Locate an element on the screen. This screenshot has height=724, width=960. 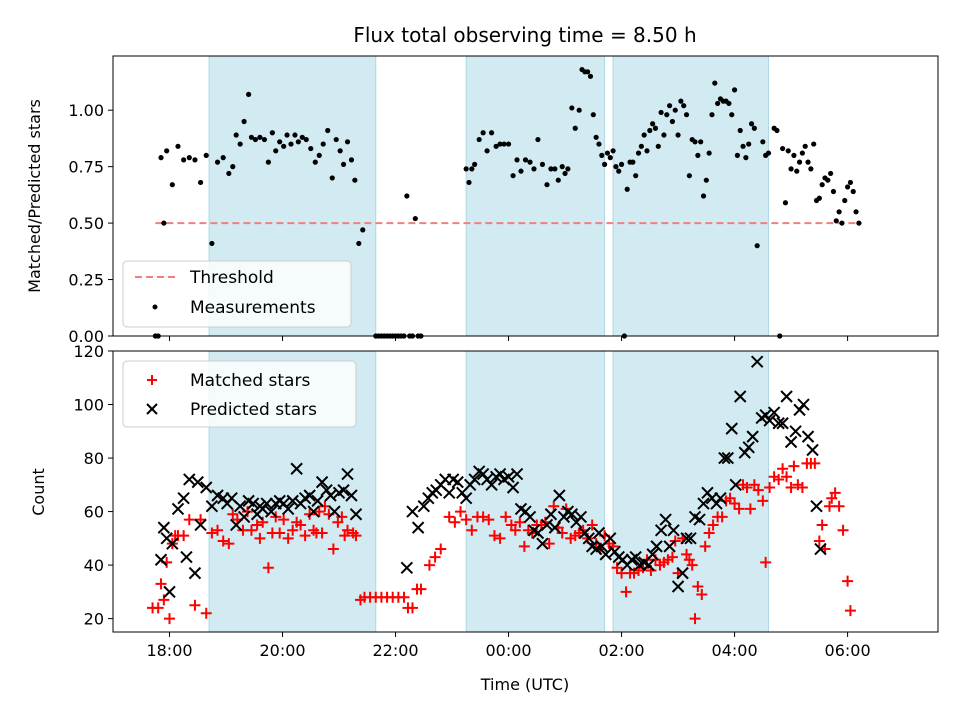
y-tick-label: 1.00 is located at coordinates (86, 110).